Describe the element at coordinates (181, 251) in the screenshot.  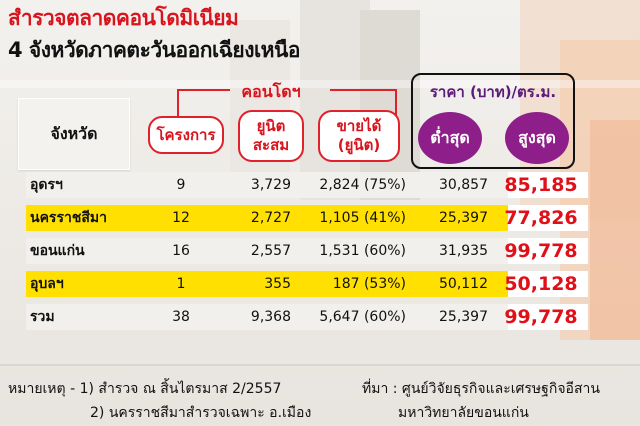
I see `projects-cell: 16` at that location.